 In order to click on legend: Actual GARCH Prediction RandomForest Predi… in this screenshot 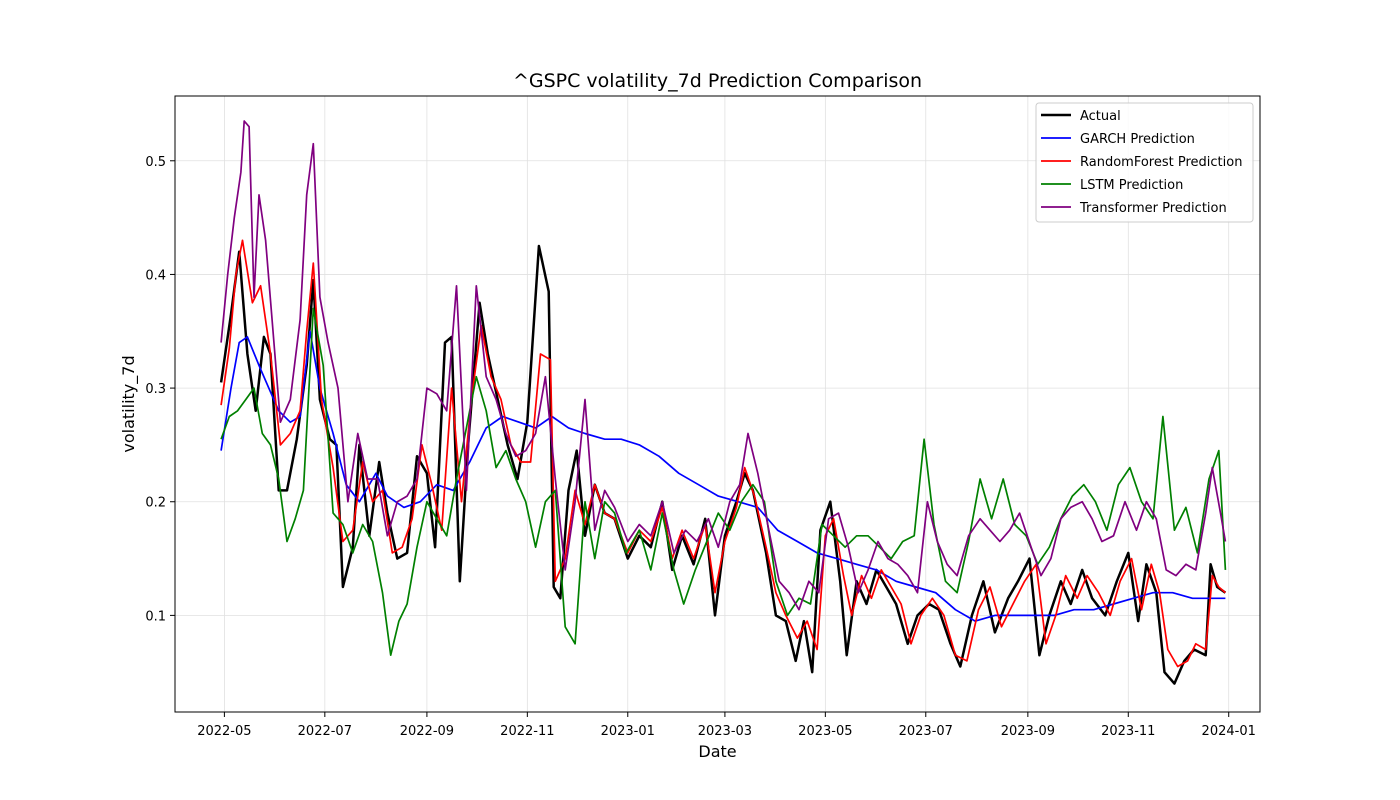, I will do `click(1144, 162)`.